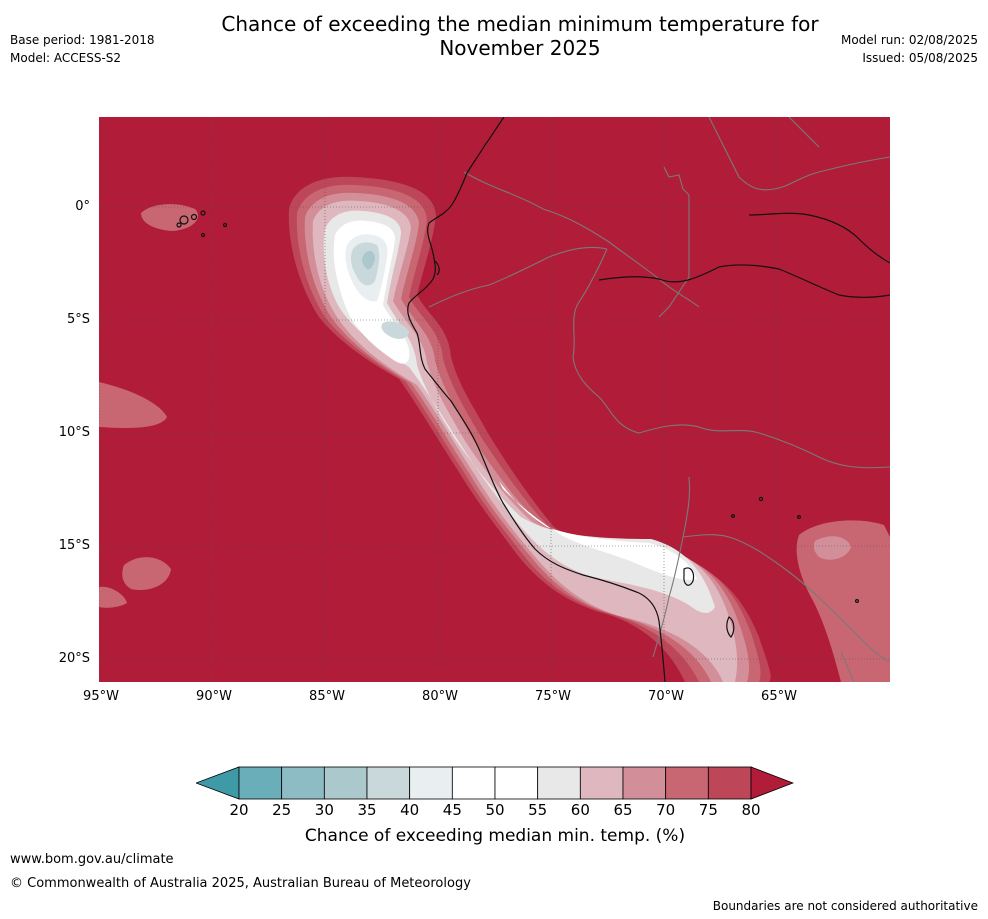  What do you see at coordinates (395, 330) in the screenshot?
I see `shading-plume-lower-blue` at bounding box center [395, 330].